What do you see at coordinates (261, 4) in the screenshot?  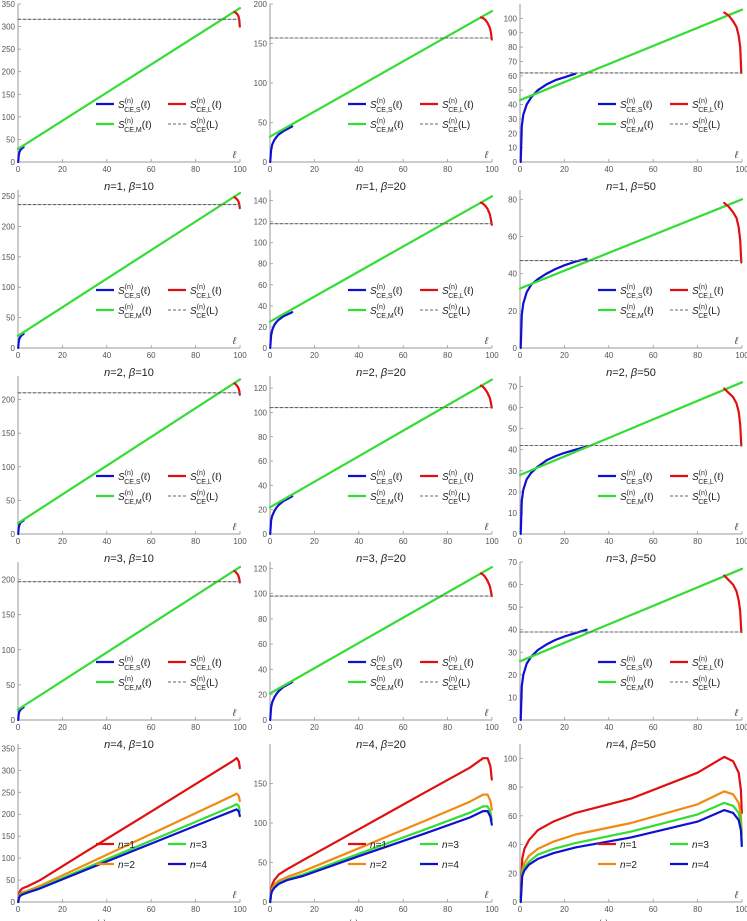 I see `y-tick-label: 200` at bounding box center [261, 4].